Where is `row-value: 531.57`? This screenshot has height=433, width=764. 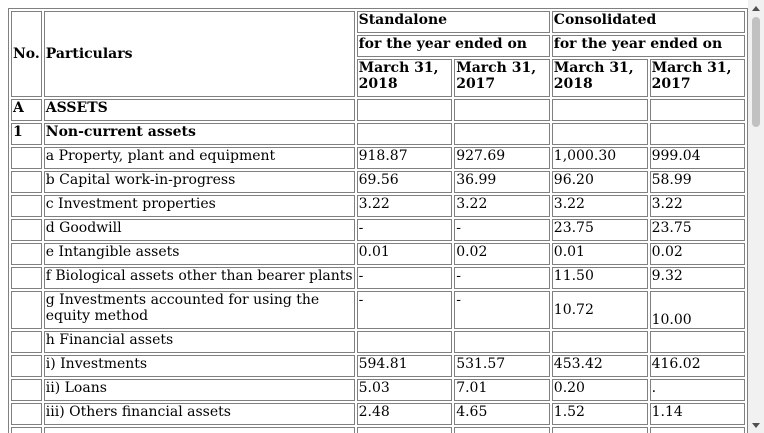 row-value: 531.57 is located at coordinates (502, 366).